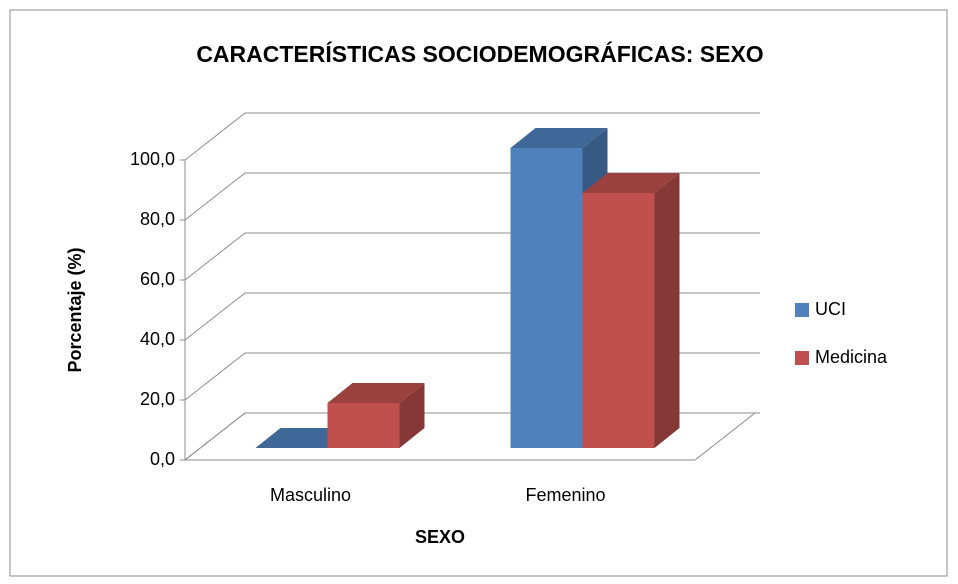  What do you see at coordinates (851, 357) in the screenshot?
I see `legend-label: Medicina` at bounding box center [851, 357].